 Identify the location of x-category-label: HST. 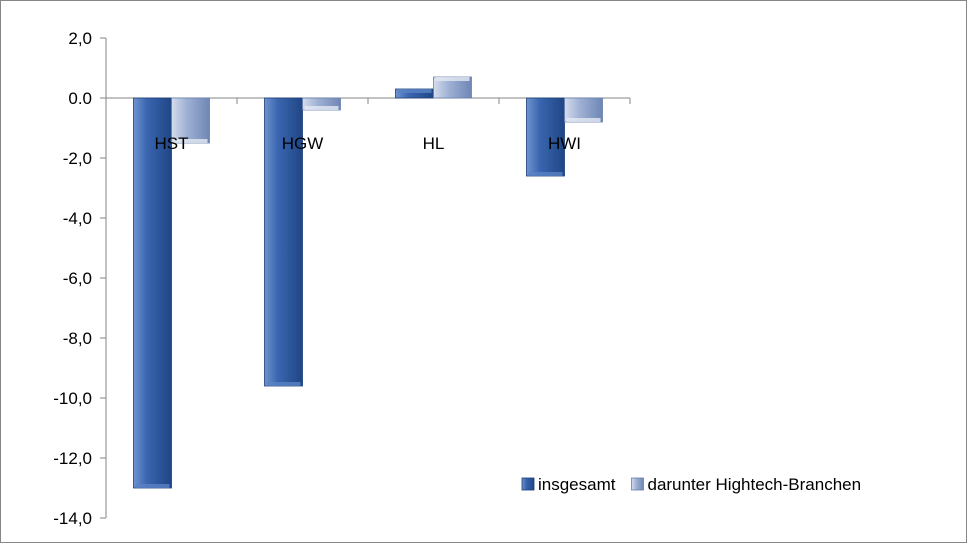
(172, 143).